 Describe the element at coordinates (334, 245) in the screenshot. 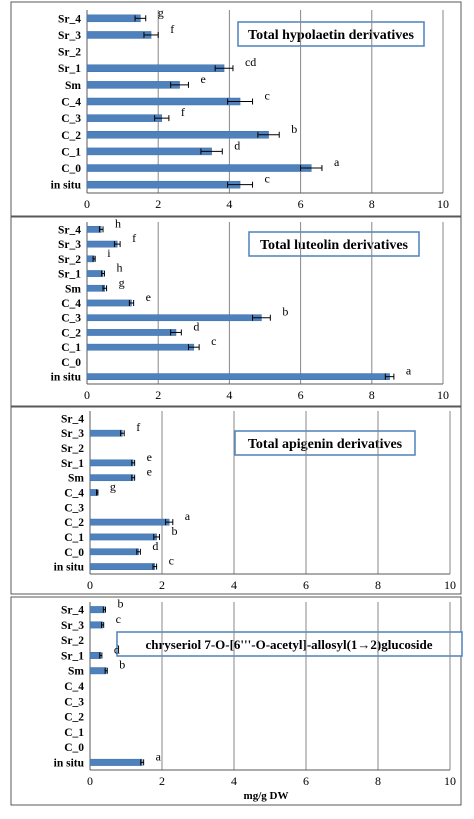

I see `panel-title: Total luteolin derivatives` at that location.